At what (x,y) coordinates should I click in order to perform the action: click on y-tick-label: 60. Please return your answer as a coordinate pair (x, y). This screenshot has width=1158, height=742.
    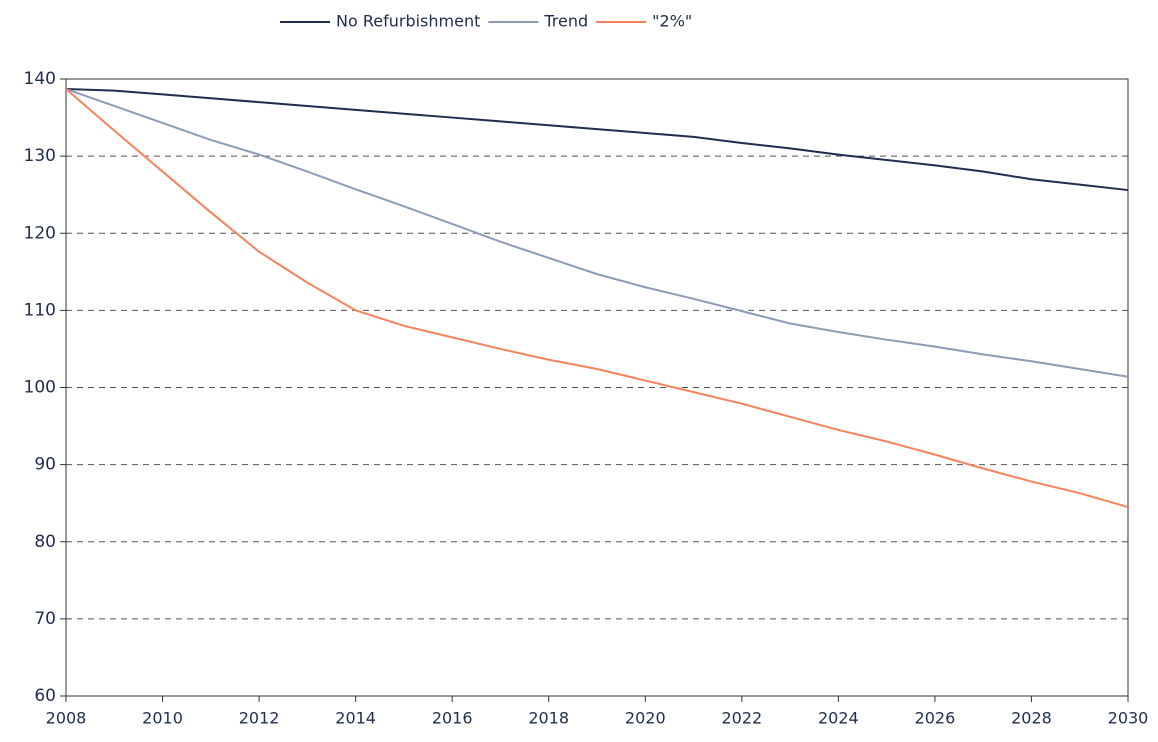
    Looking at the image, I should click on (45, 696).